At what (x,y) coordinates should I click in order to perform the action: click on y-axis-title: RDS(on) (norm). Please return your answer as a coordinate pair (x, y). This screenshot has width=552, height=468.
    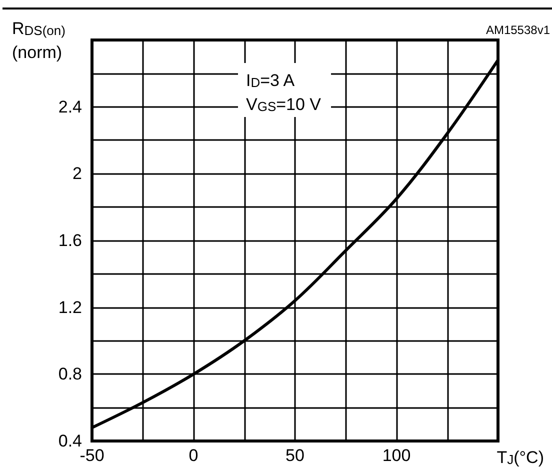
    Looking at the image, I should click on (39, 40).